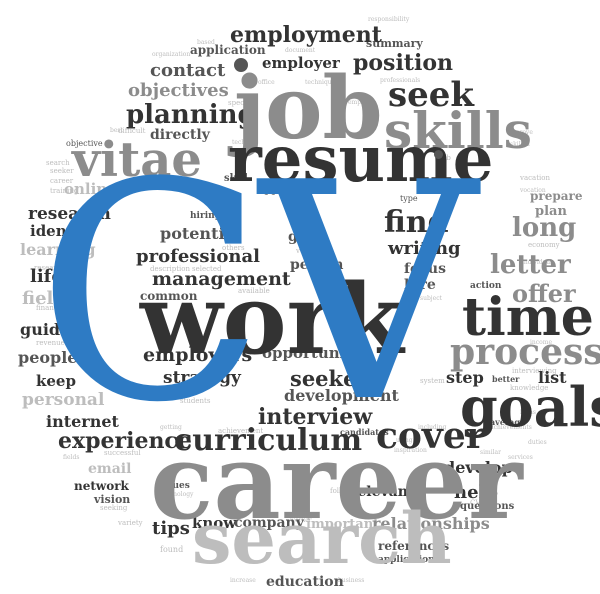  I want to click on word-seeking: seeking, so click(114, 508).